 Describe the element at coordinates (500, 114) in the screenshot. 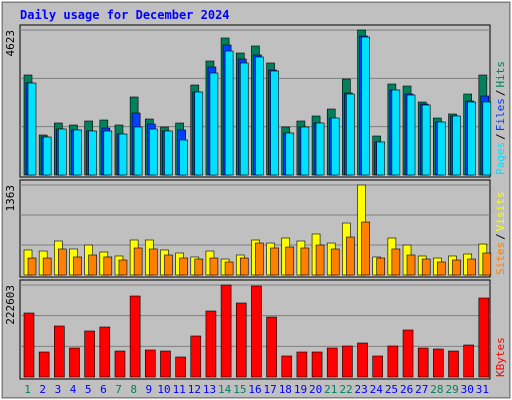

I see `legend-entry: Files` at that location.